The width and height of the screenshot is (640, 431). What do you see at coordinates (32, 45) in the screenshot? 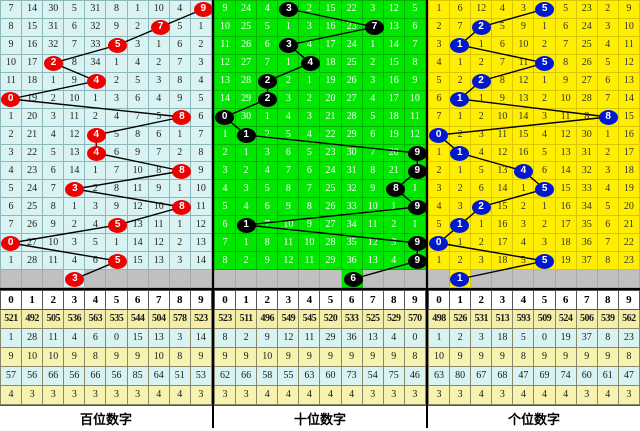
I see `miss-cell: 16` at bounding box center [32, 45].